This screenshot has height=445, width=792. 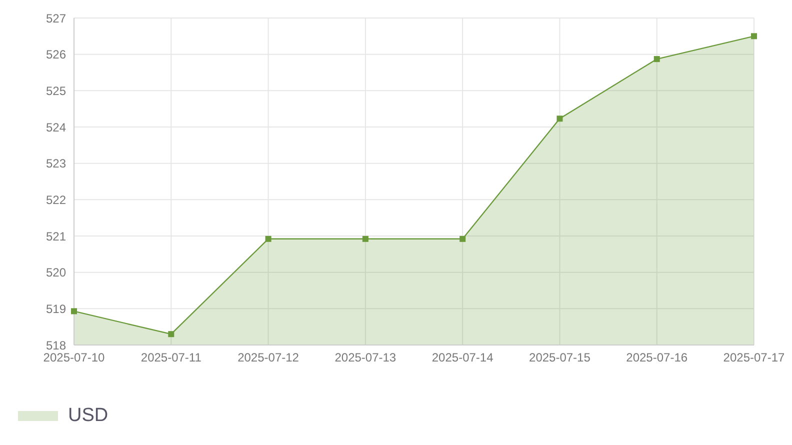 I want to click on y-tick-label: 518, so click(x=56, y=345).